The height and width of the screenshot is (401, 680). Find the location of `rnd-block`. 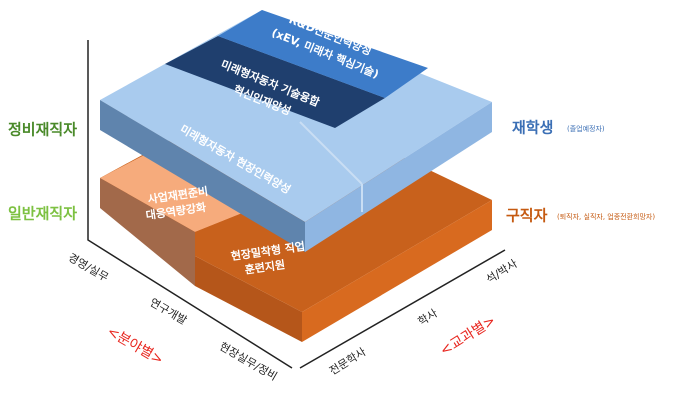

rnd-block is located at coordinates (323, 54).